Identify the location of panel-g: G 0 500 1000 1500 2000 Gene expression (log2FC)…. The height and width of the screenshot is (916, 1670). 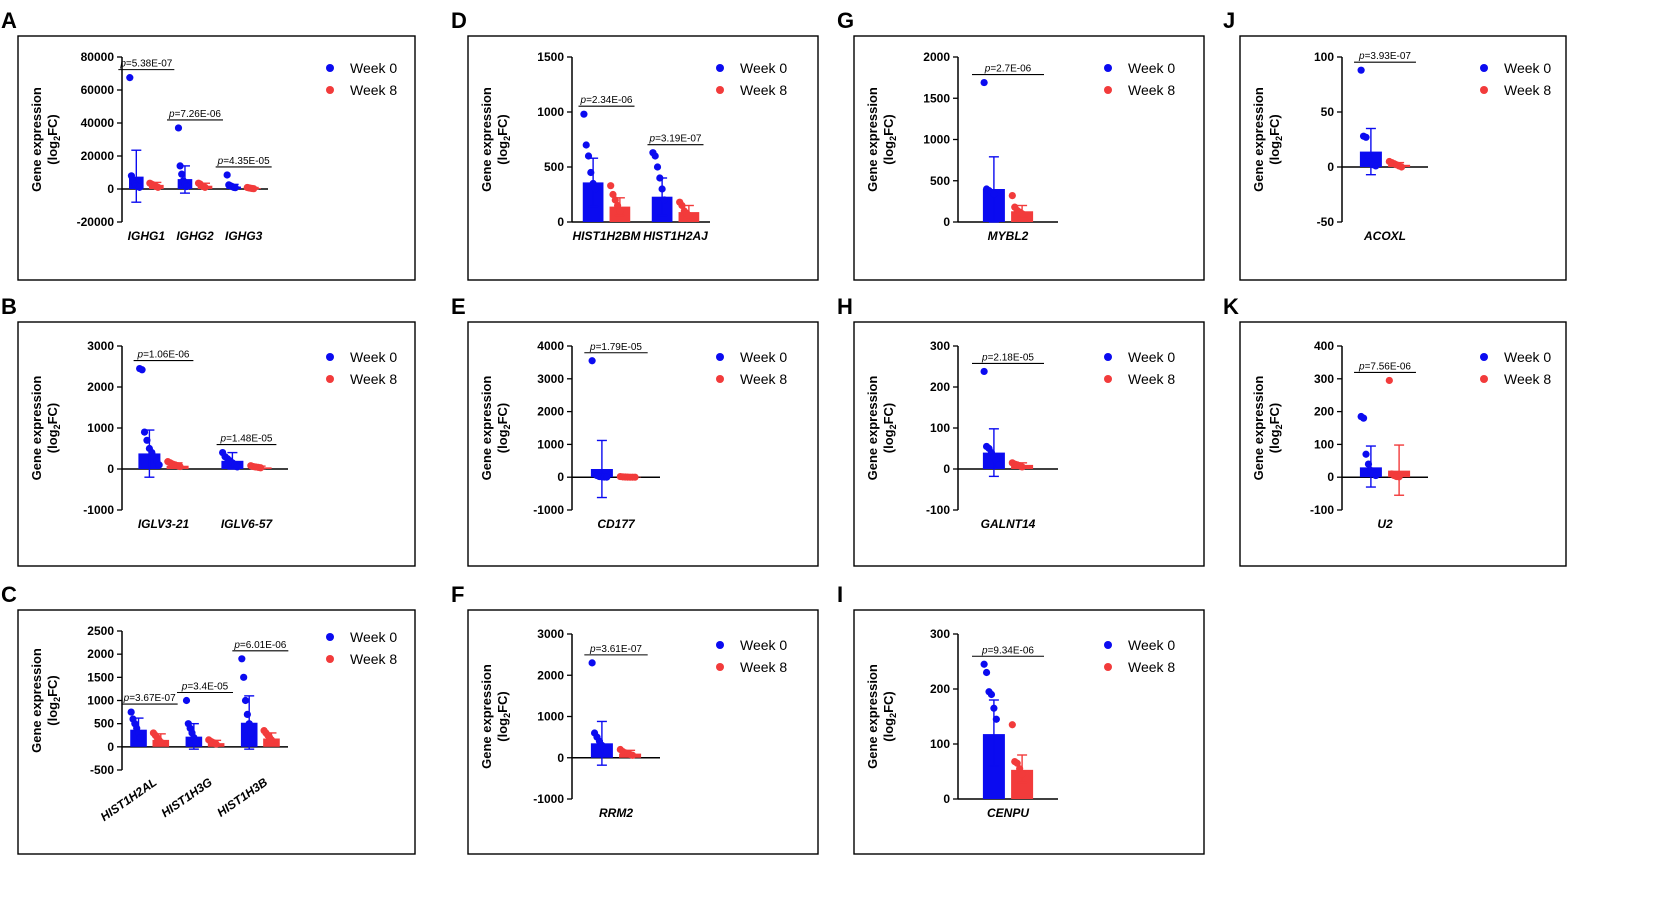
(1021, 144).